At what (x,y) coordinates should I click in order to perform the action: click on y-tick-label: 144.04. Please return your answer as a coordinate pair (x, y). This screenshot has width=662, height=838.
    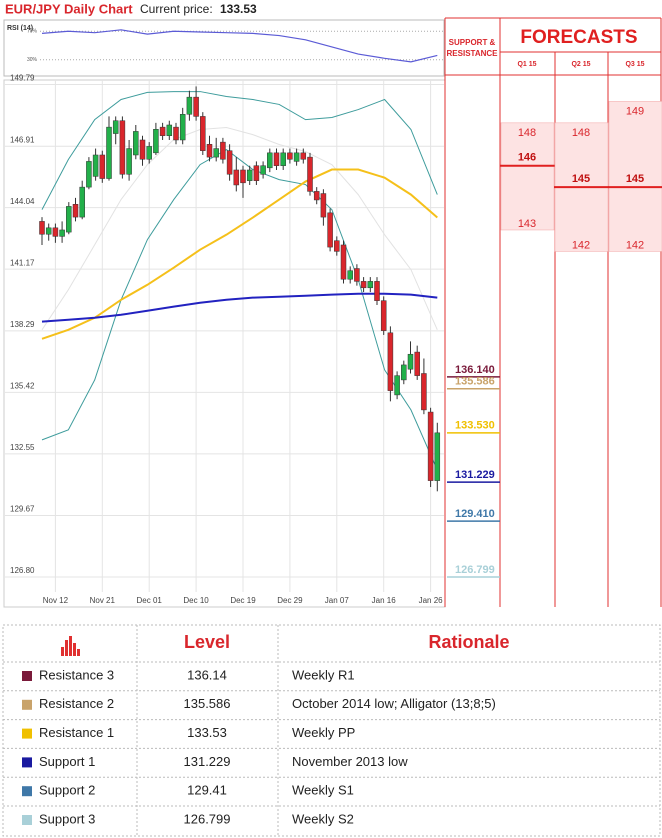
    Looking at the image, I should click on (22, 201).